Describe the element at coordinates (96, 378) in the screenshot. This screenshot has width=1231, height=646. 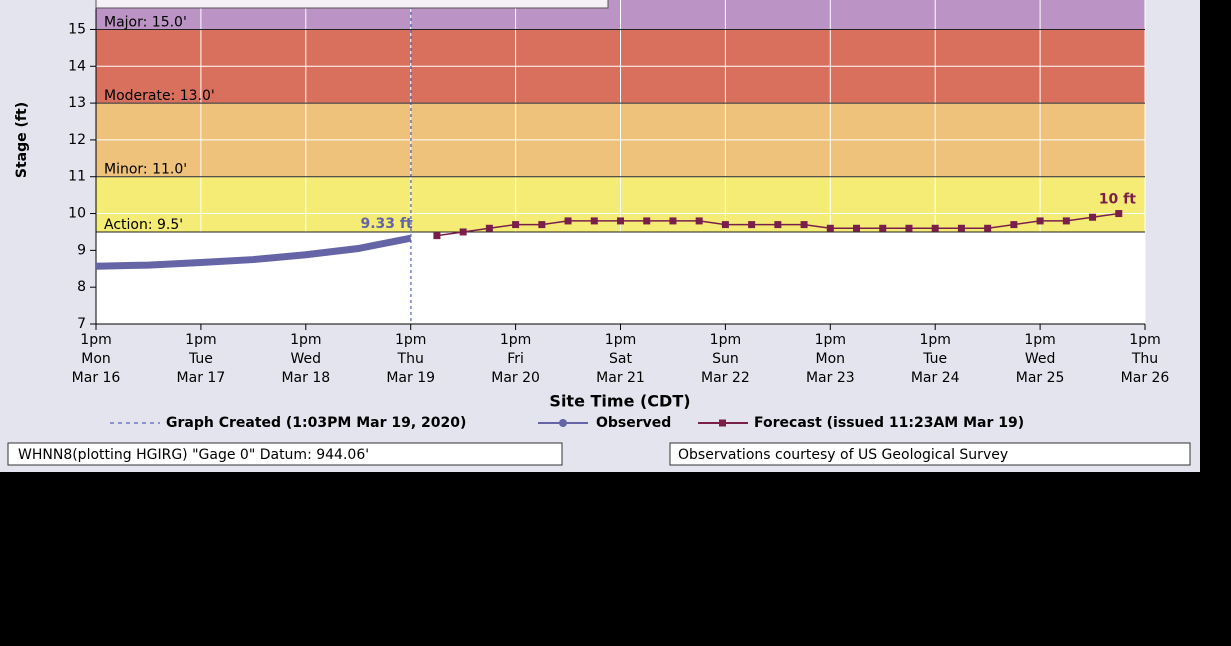
I see `x-tick-label: Mar 16` at that location.